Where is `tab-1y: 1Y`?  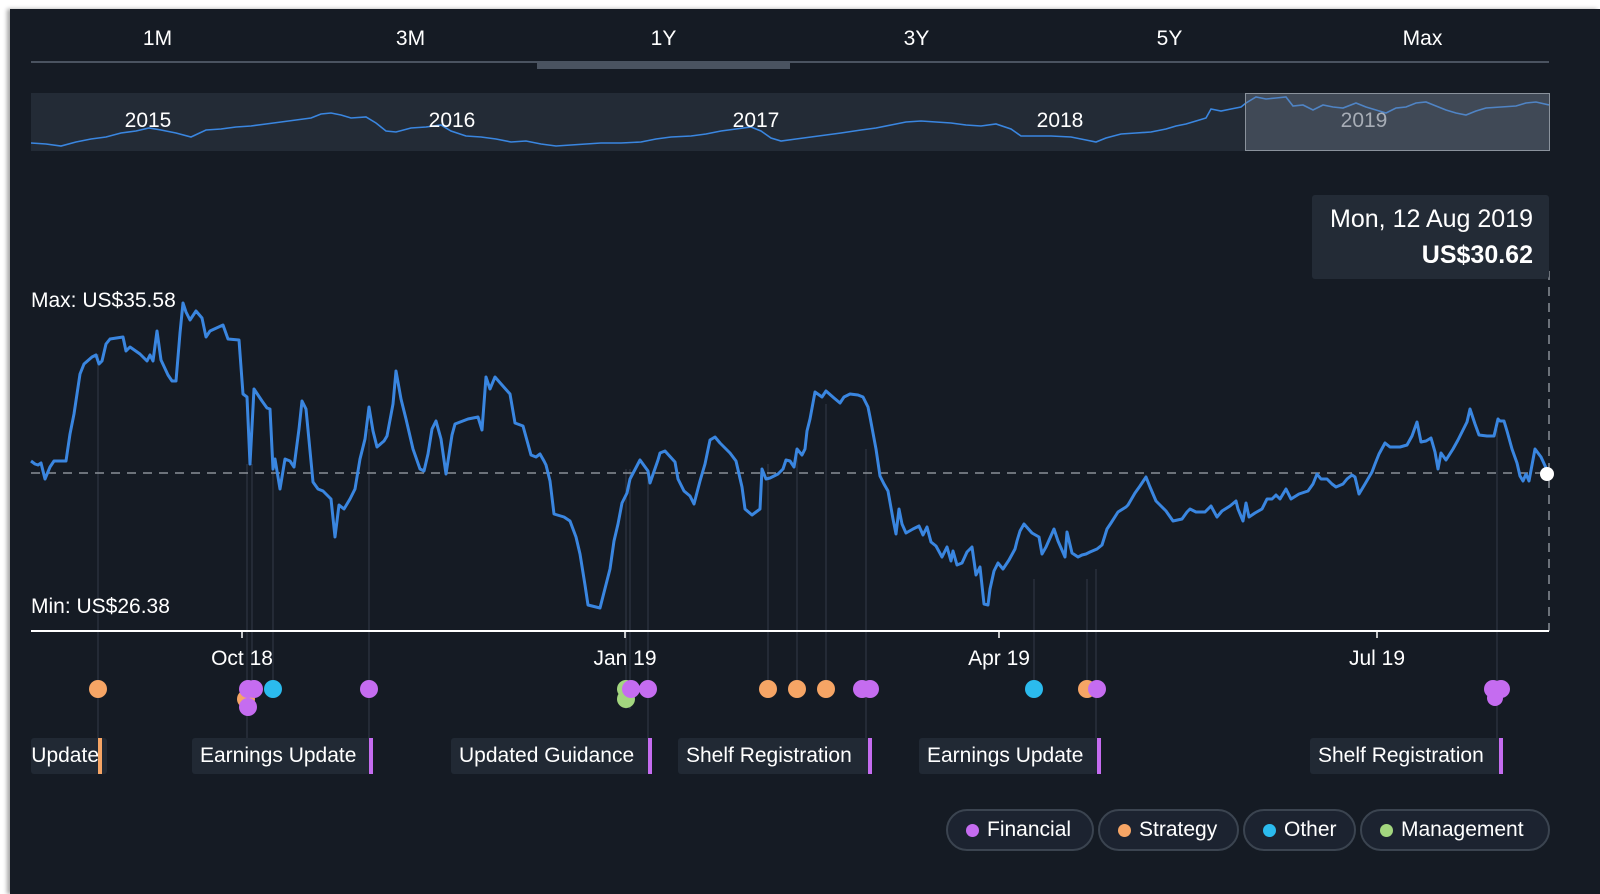
tab-1y: 1Y is located at coordinates (663, 38).